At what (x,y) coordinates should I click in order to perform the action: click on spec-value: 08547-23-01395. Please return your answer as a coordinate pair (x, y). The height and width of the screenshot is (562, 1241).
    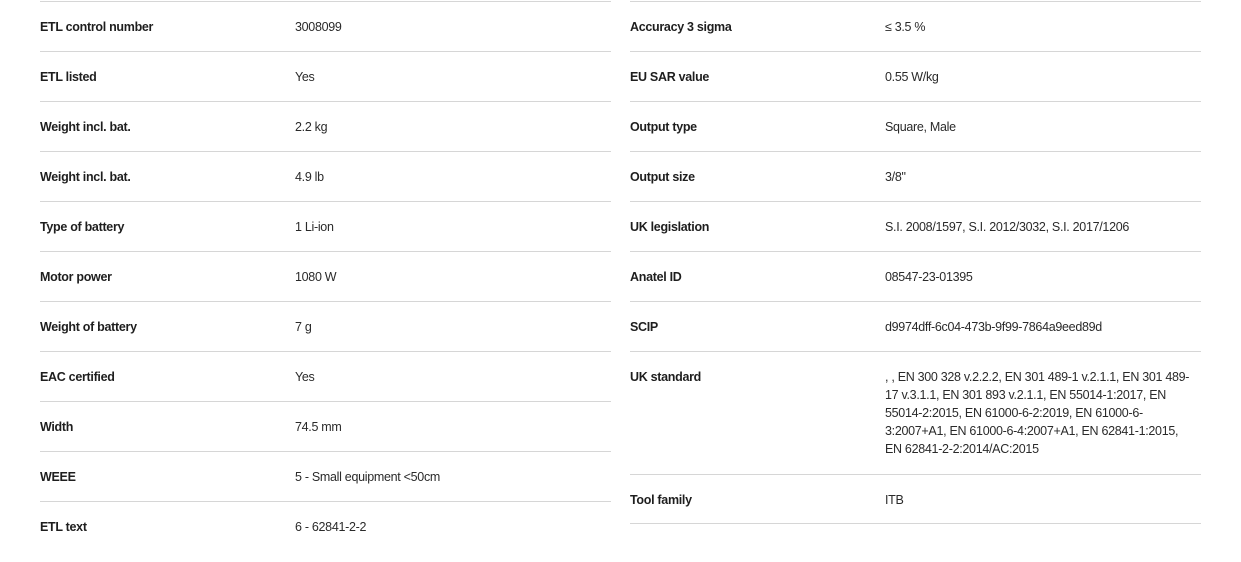
    Looking at the image, I should click on (929, 277).